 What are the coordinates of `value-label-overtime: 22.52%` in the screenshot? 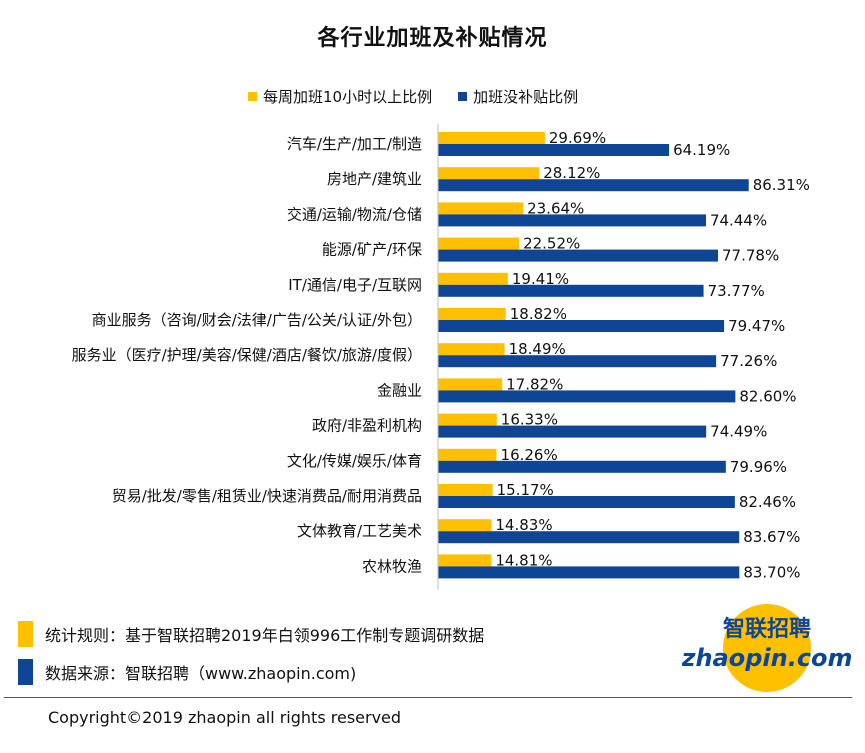 It's located at (551, 244).